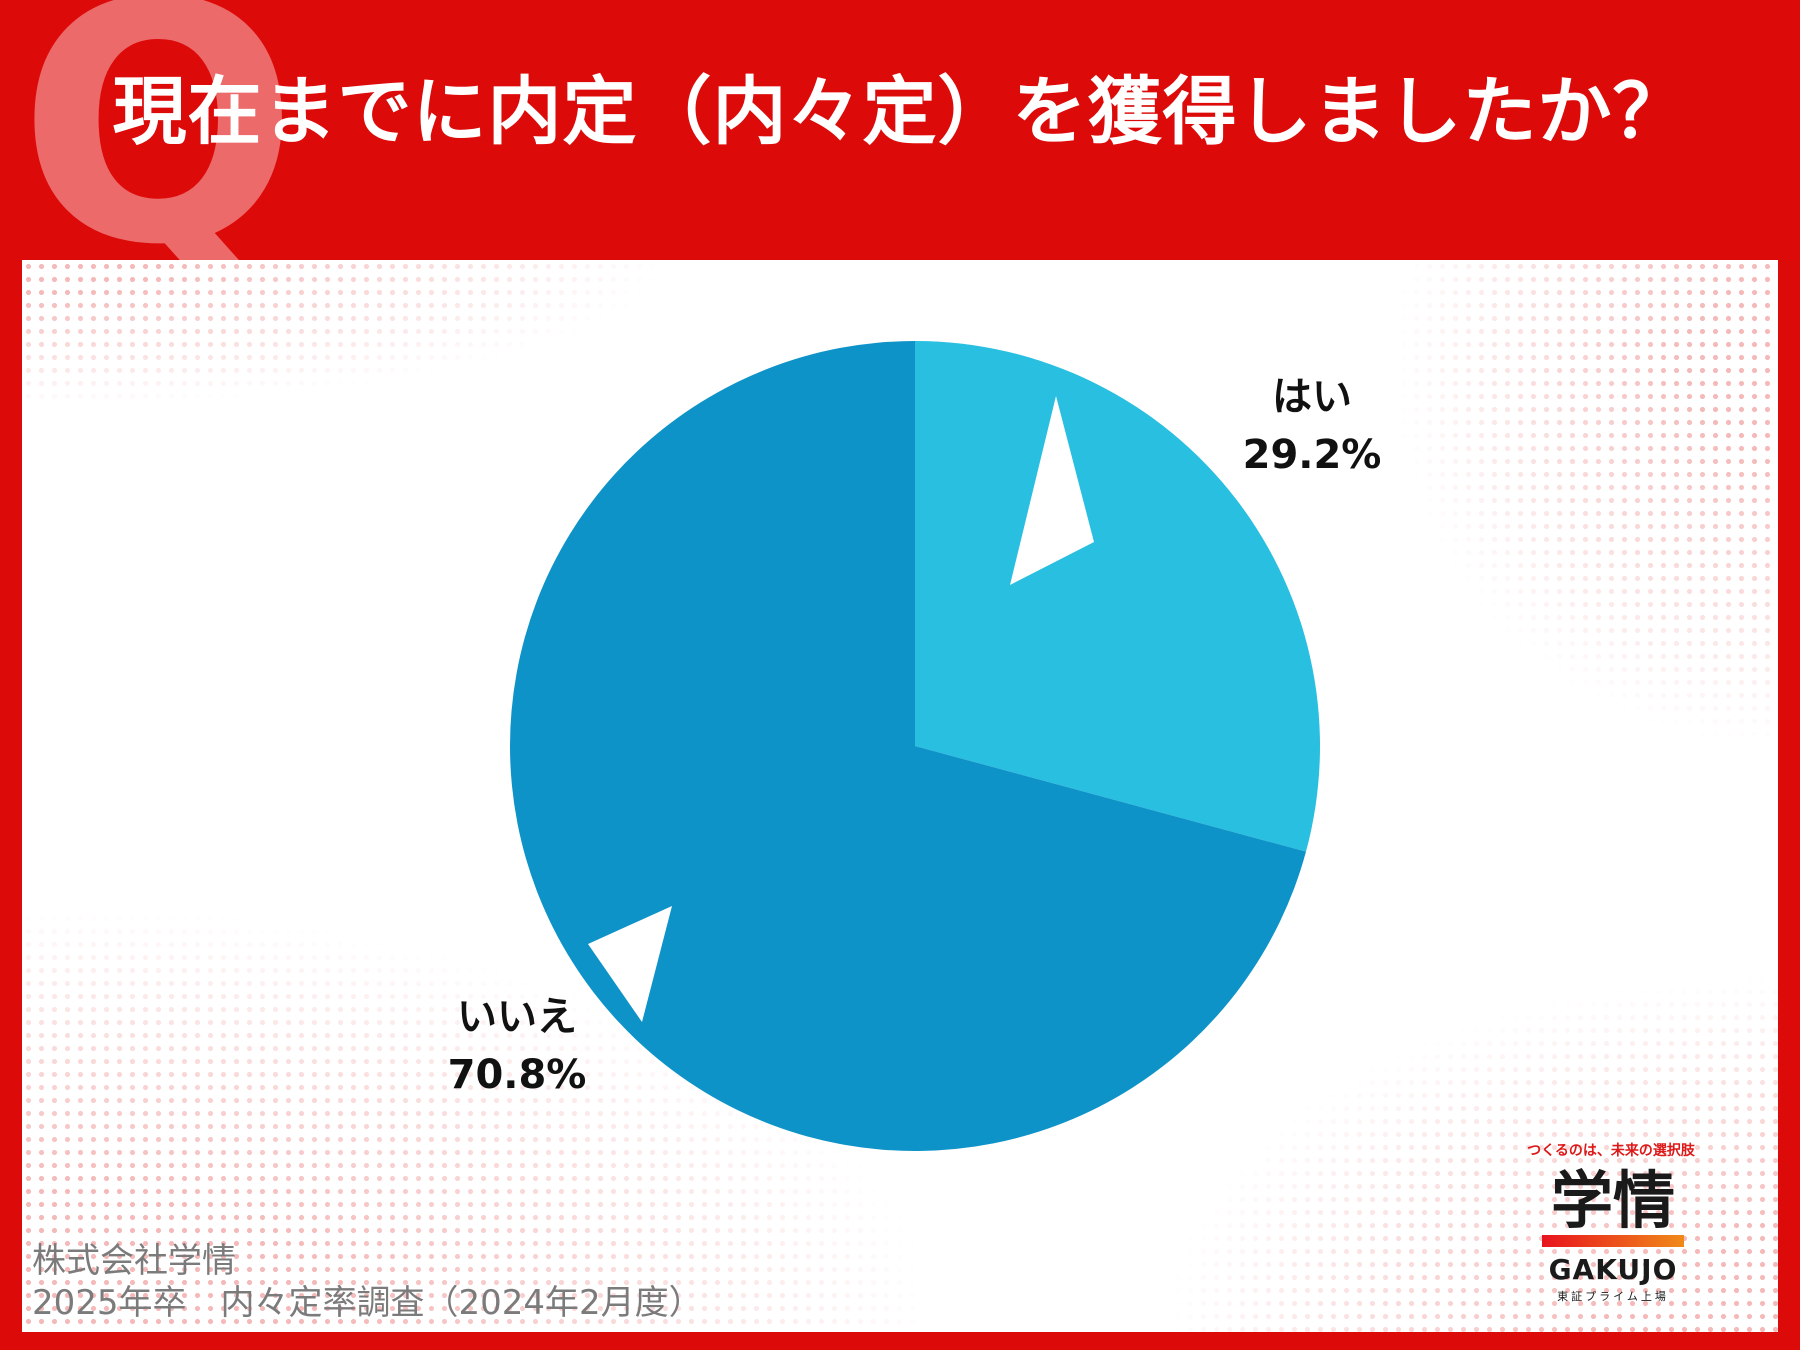 This screenshot has height=1350, width=1800. What do you see at coordinates (1613, 1296) in the screenshot?
I see `logo-subtitle: 東証プライム上場` at bounding box center [1613, 1296].